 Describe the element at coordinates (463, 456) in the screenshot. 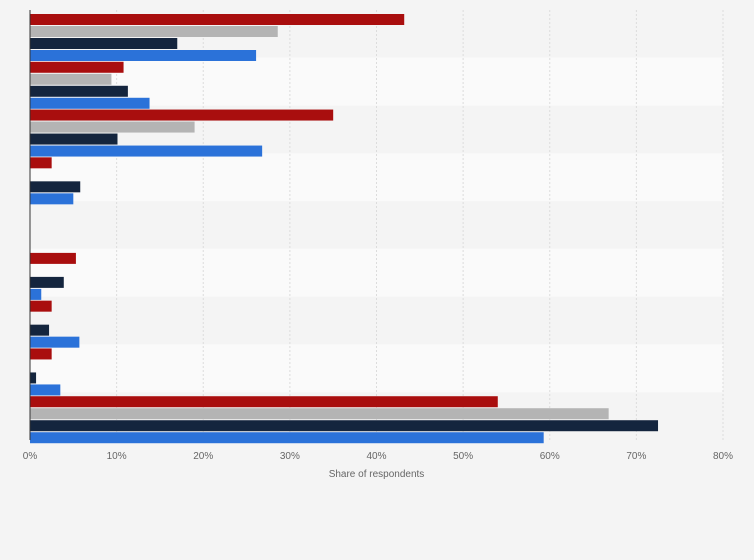

I see `x-tick-label: 50%` at that location.